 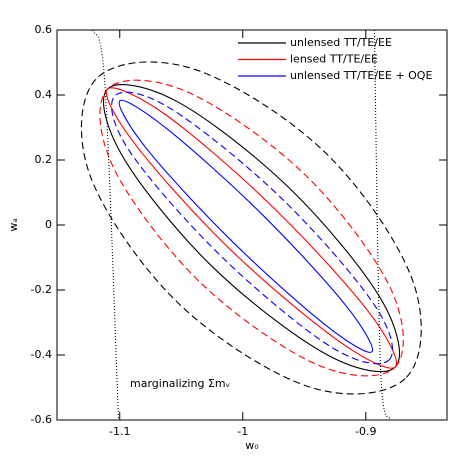 What do you see at coordinates (44, 29) in the screenshot?
I see `y-tick-label: 0.6` at bounding box center [44, 29].